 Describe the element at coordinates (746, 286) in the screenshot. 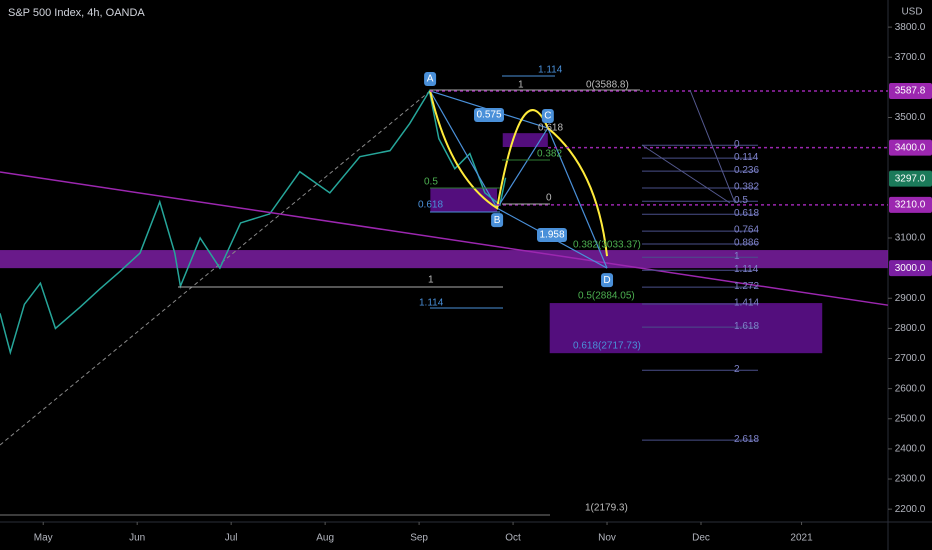

I see `fib-label: 1.272` at that location.